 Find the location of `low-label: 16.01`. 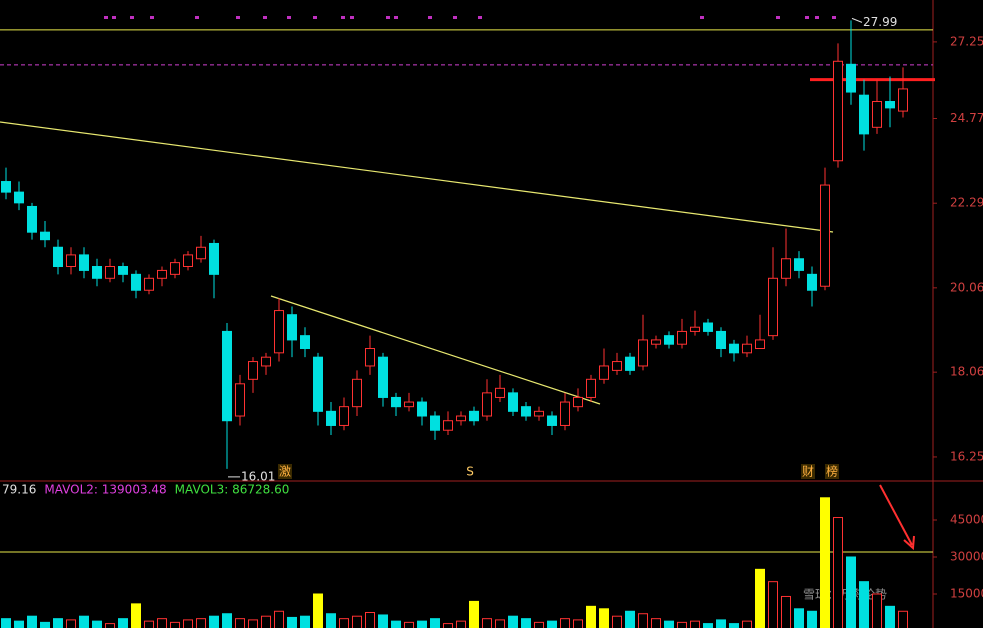

low-label: 16.01 is located at coordinates (258, 476).